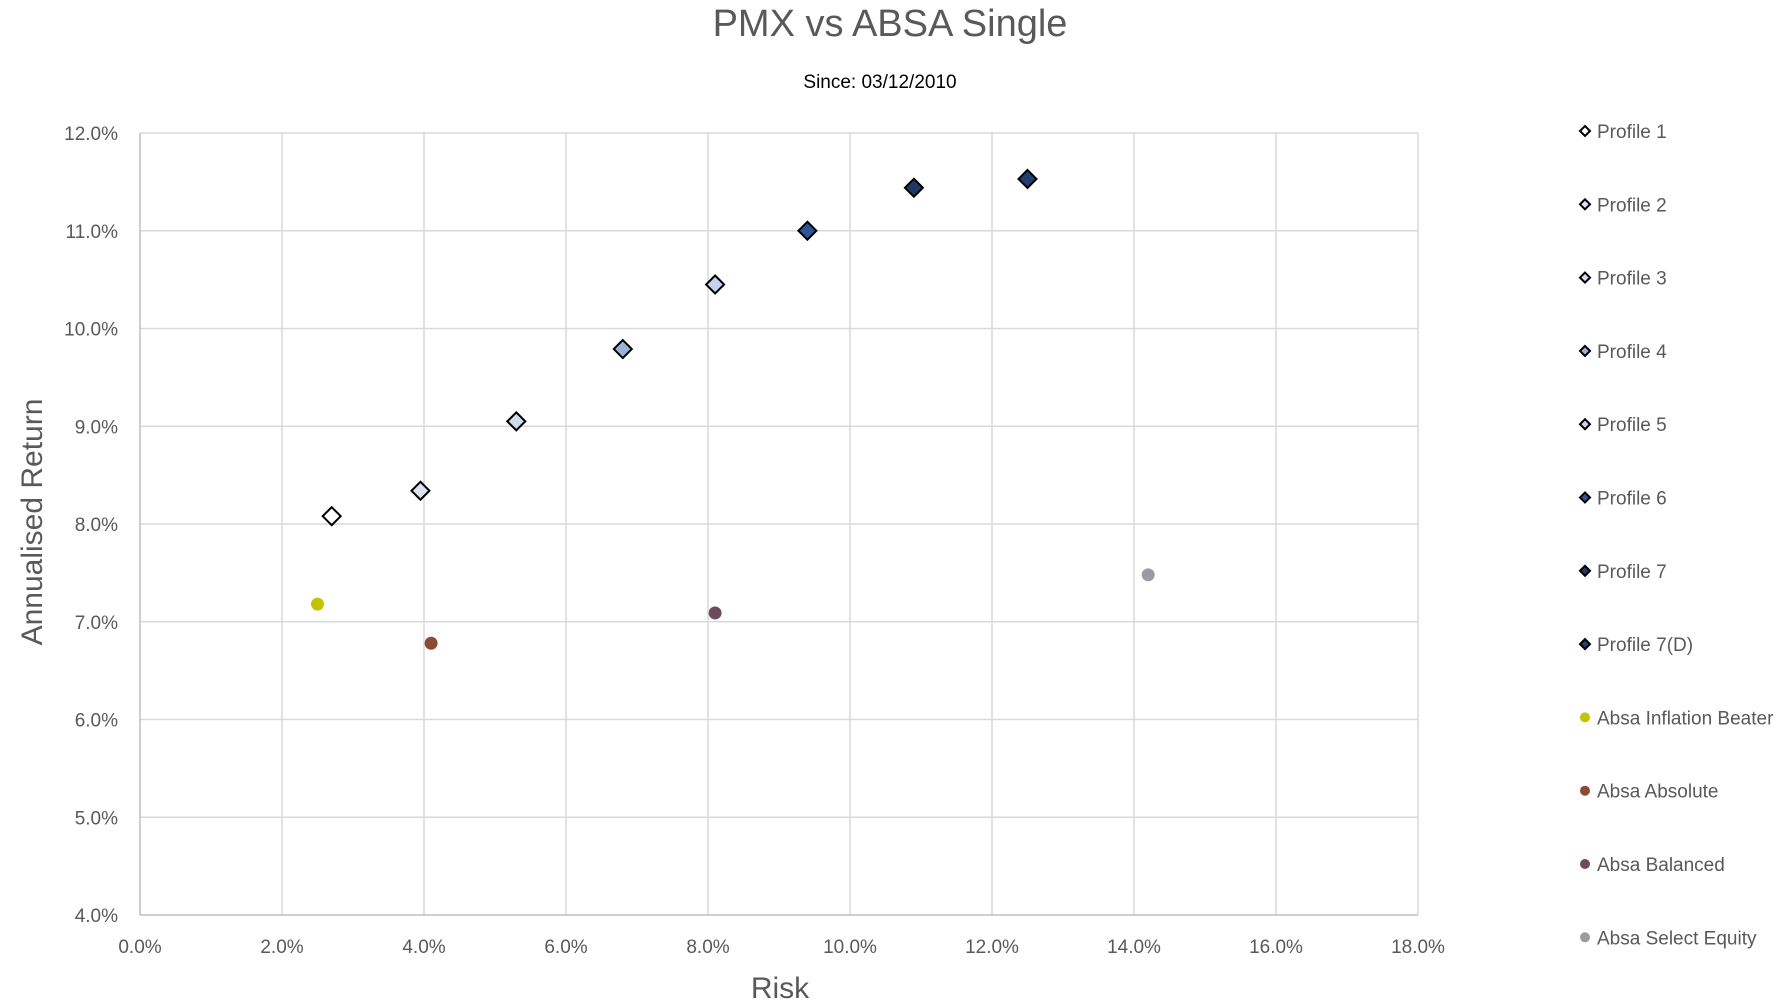 The width and height of the screenshot is (1783, 1002). I want to click on x-axis-label: Risk, so click(780, 987).